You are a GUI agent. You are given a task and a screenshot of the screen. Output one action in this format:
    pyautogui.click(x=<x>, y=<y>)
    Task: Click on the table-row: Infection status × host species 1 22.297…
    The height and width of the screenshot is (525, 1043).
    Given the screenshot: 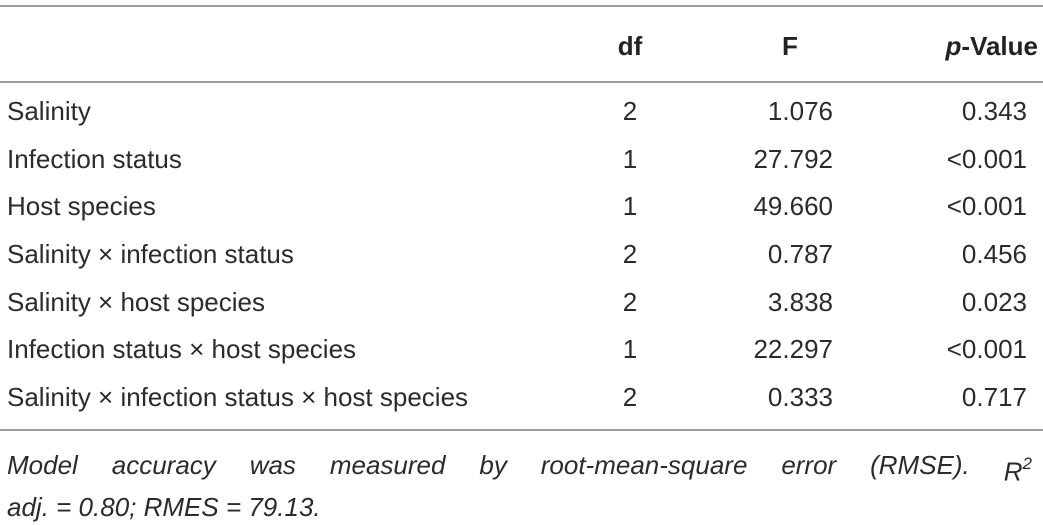 What is the action you would take?
    pyautogui.click(x=521, y=350)
    